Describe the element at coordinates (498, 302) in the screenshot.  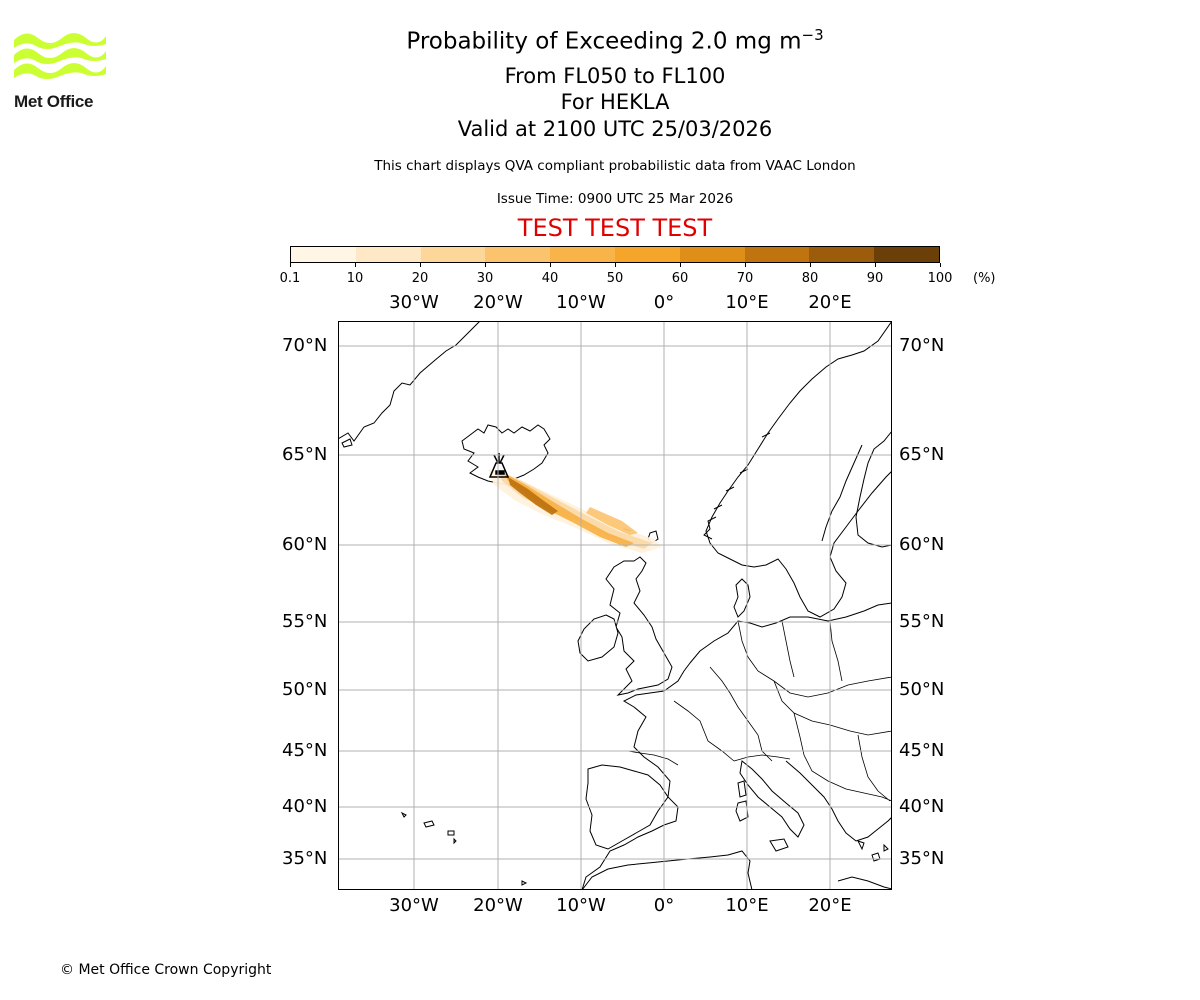
I see `longitude-label-top: 20°W` at that location.